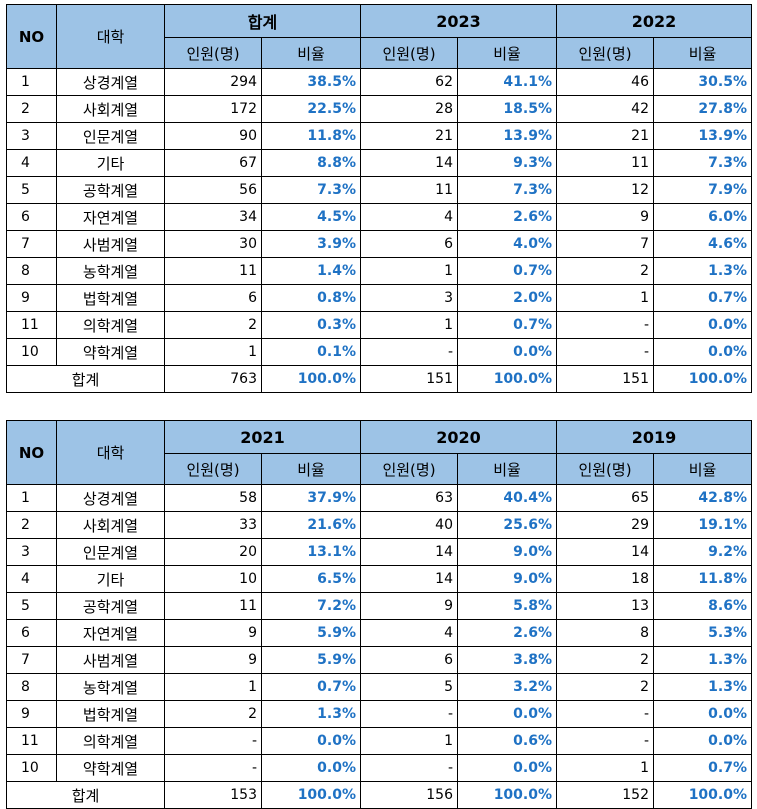 The image size is (757, 809). Describe the element at coordinates (311, 552) in the screenshot. I see `rate-cell: 13.1%` at that location.